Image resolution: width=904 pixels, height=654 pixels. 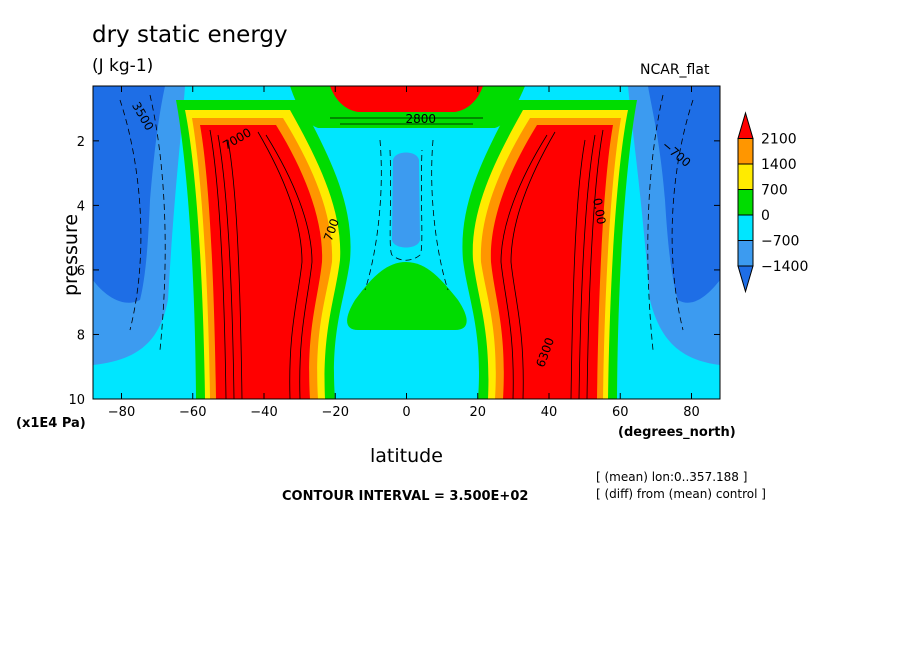 I want to click on x-tick-label: −80, so click(x=121, y=412).